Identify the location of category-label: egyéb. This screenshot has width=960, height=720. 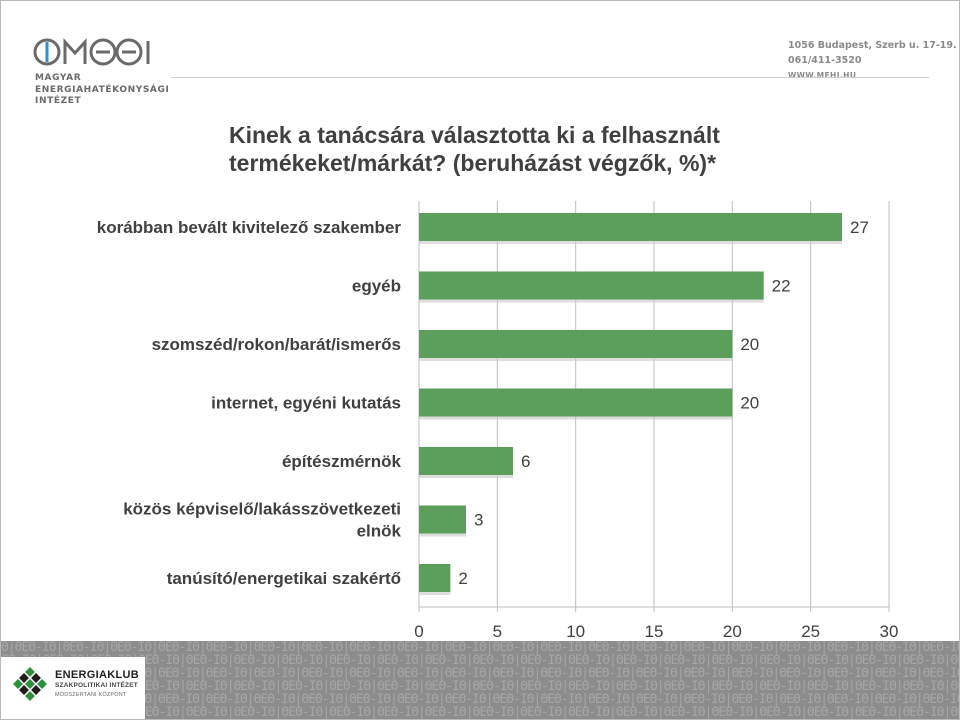
(376, 286).